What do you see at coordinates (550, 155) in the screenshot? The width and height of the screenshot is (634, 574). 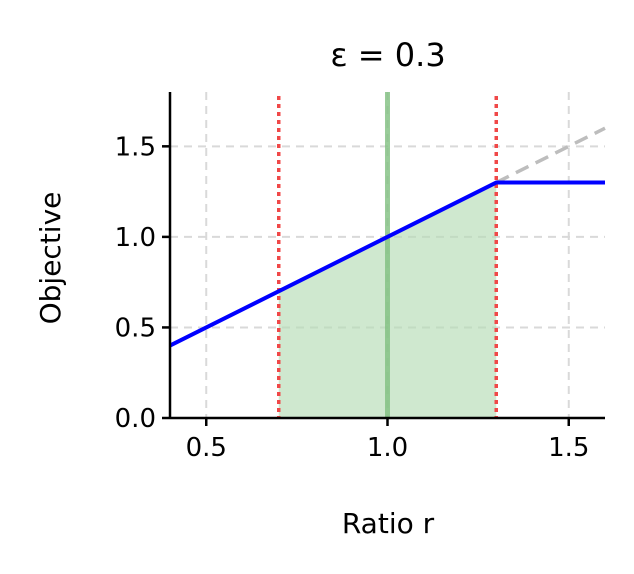 I see `unclipped-objective-line` at bounding box center [550, 155].